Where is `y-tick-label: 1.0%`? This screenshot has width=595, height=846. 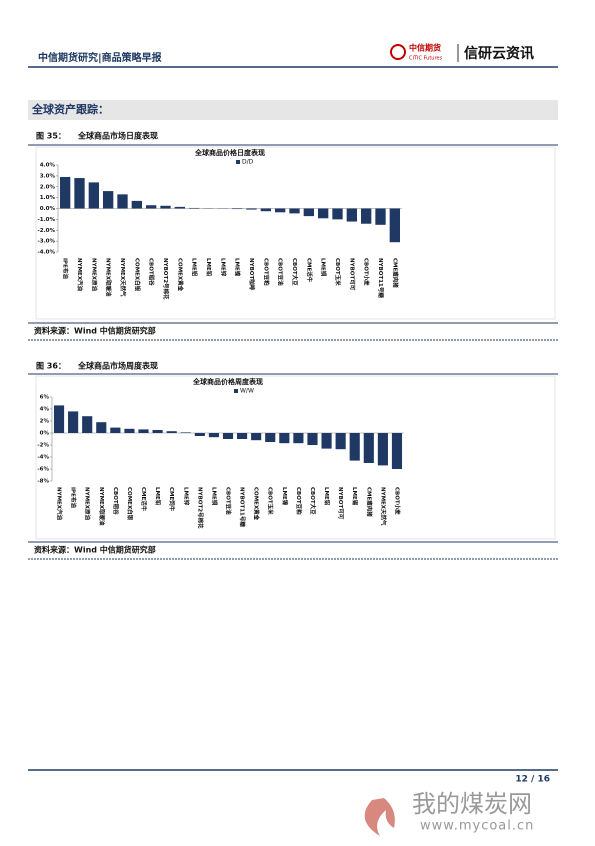 y-tick-label: 1.0% is located at coordinates (48, 198).